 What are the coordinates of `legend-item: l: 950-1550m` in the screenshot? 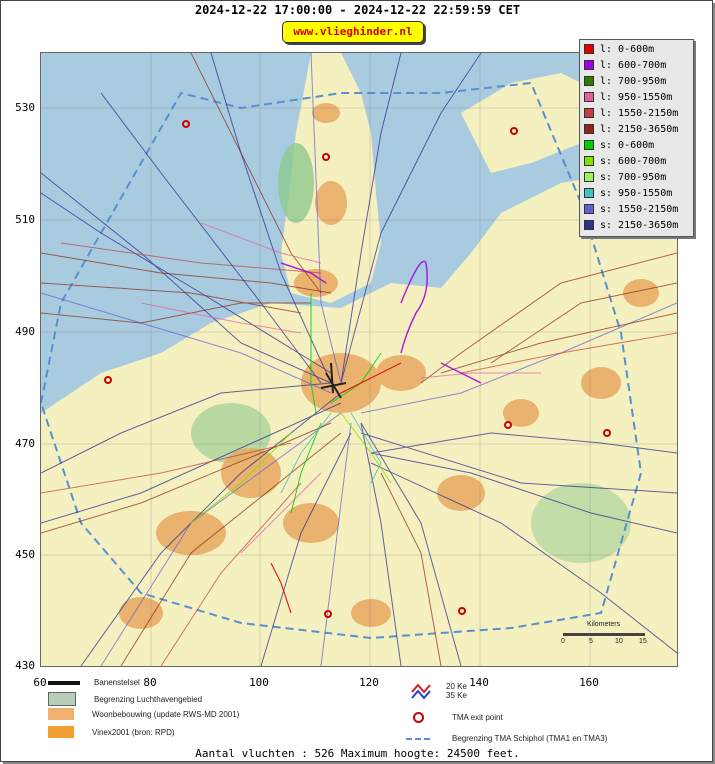 It's located at (628, 97).